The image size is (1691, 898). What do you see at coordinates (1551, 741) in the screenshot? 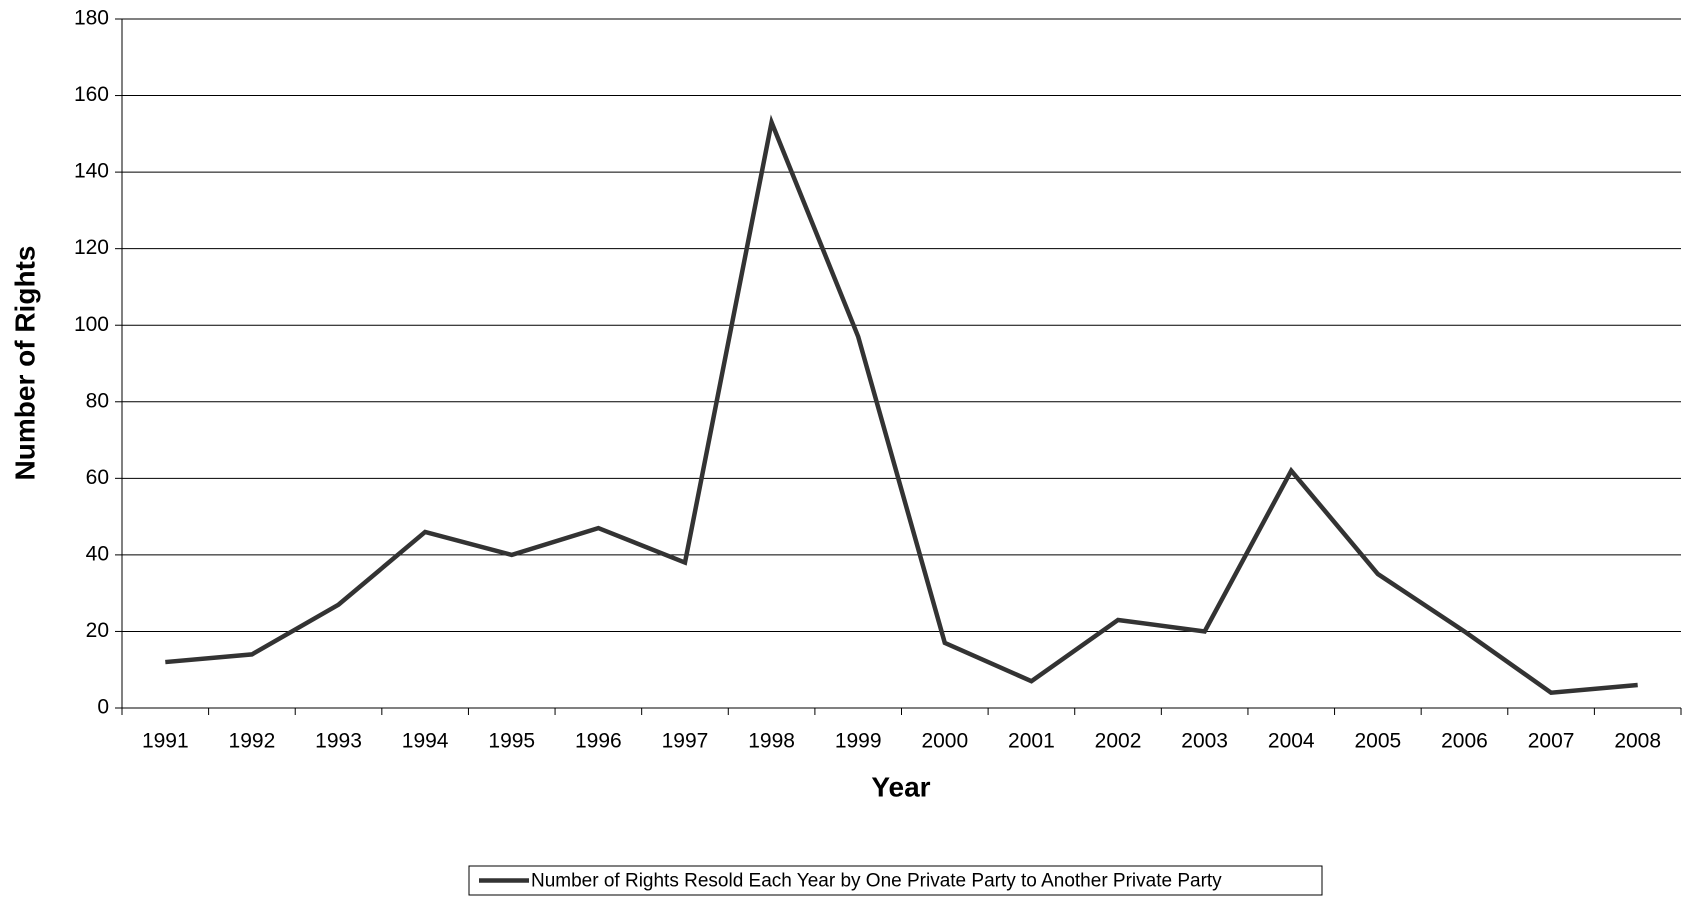
I see `x-tick-label: 2007` at bounding box center [1551, 741].